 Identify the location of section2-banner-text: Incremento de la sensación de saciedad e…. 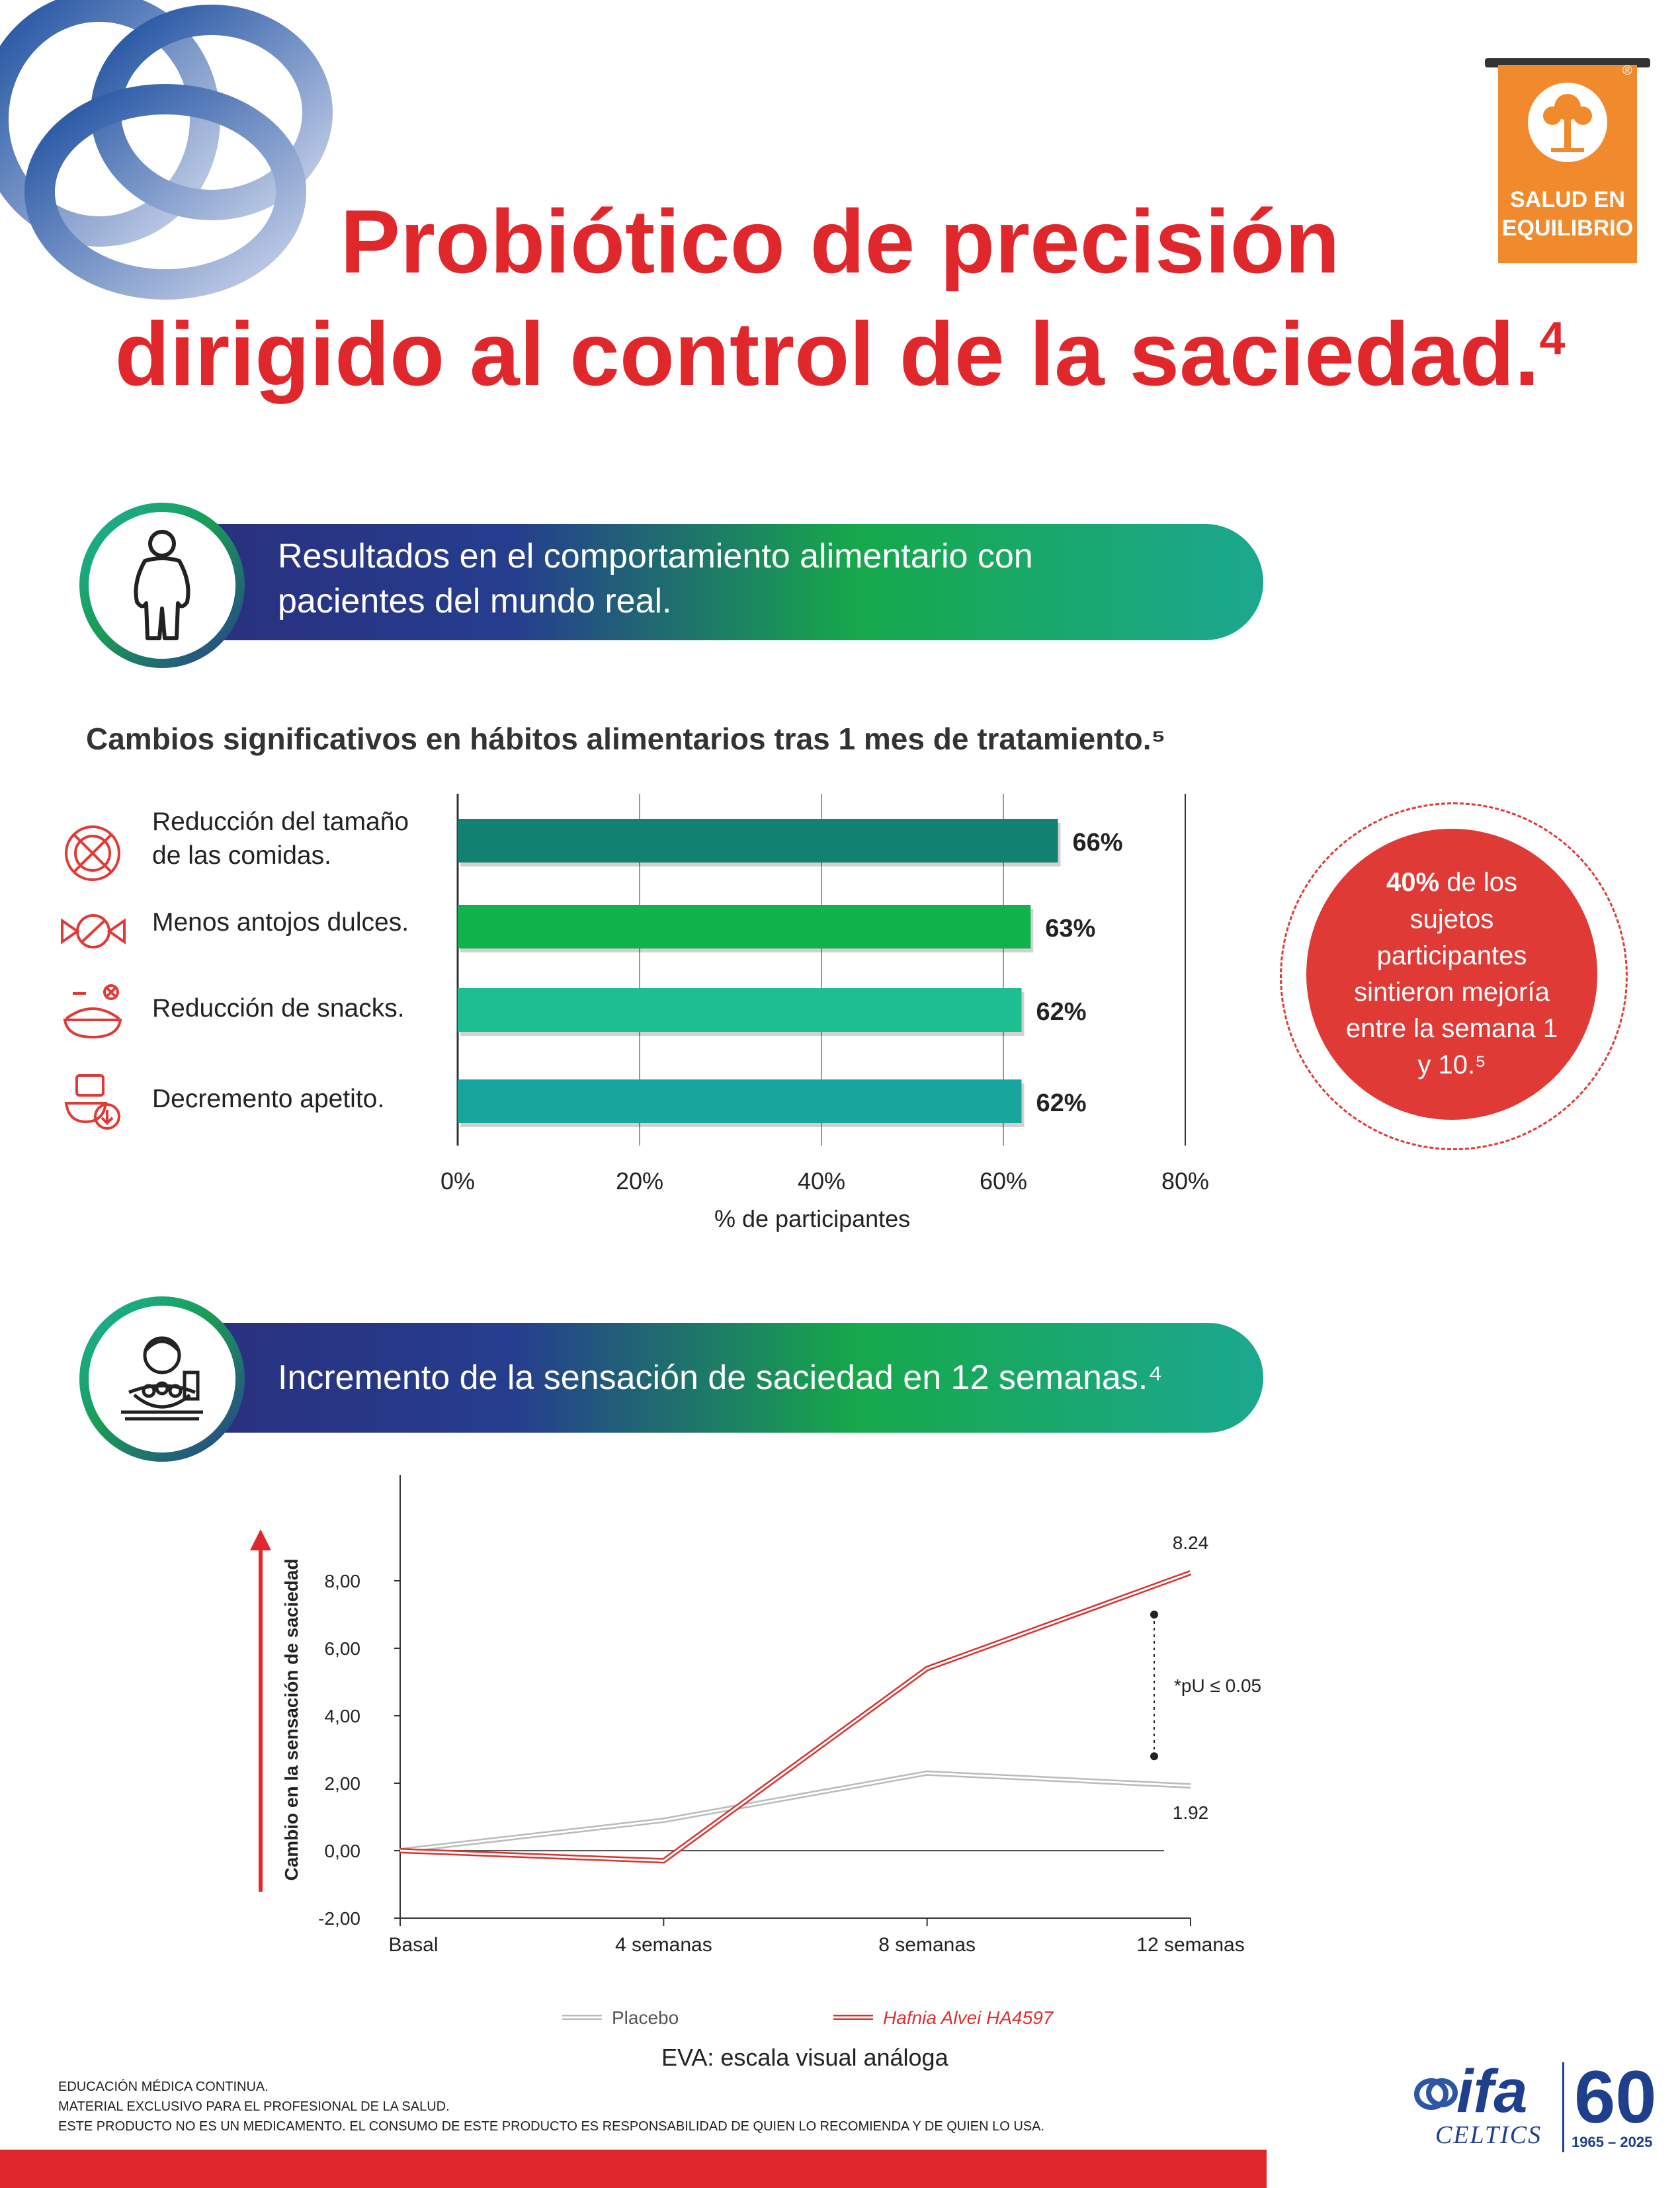
(721, 1378).